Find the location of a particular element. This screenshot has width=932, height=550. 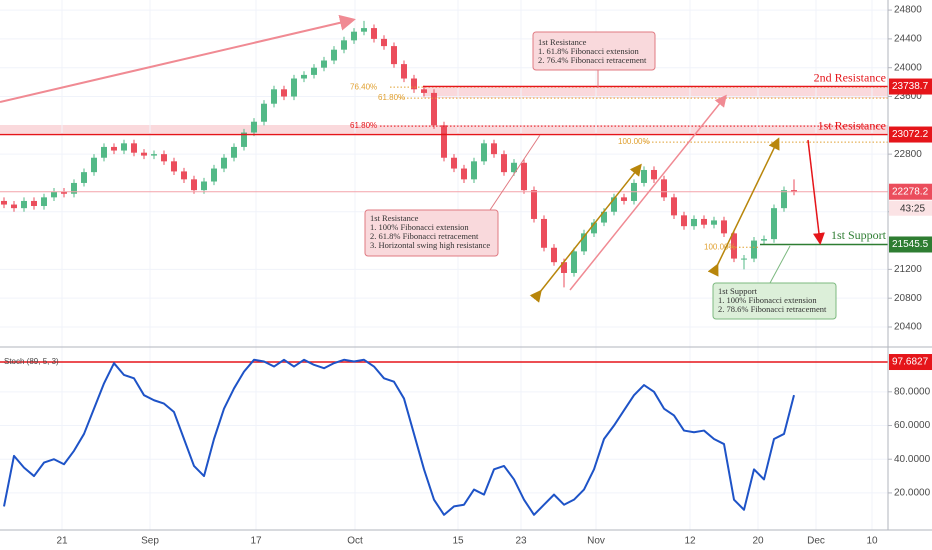

callout-text: 2. 61.8% Fibonacci retracement is located at coordinates (424, 236).